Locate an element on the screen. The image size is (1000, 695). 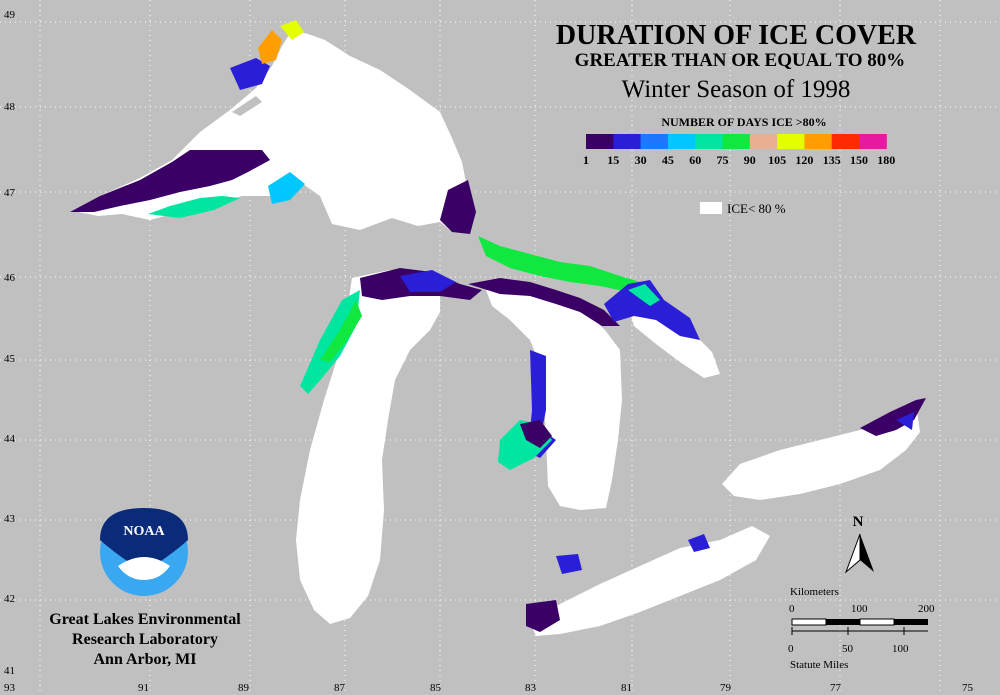
lat-label: 49 is located at coordinates (10, 15).